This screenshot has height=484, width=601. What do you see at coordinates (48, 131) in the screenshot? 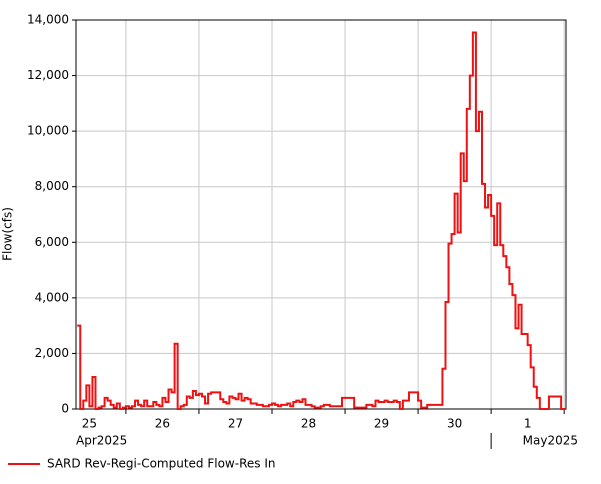
I see `y-tick-label: 10,000` at bounding box center [48, 131].